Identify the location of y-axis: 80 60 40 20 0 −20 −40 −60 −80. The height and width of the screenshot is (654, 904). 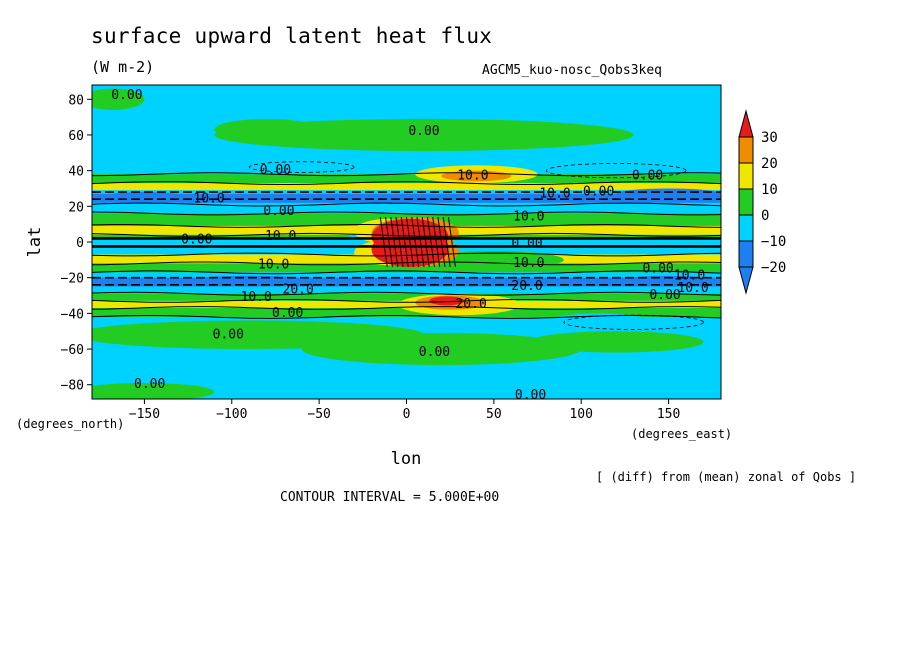
(76, 243).